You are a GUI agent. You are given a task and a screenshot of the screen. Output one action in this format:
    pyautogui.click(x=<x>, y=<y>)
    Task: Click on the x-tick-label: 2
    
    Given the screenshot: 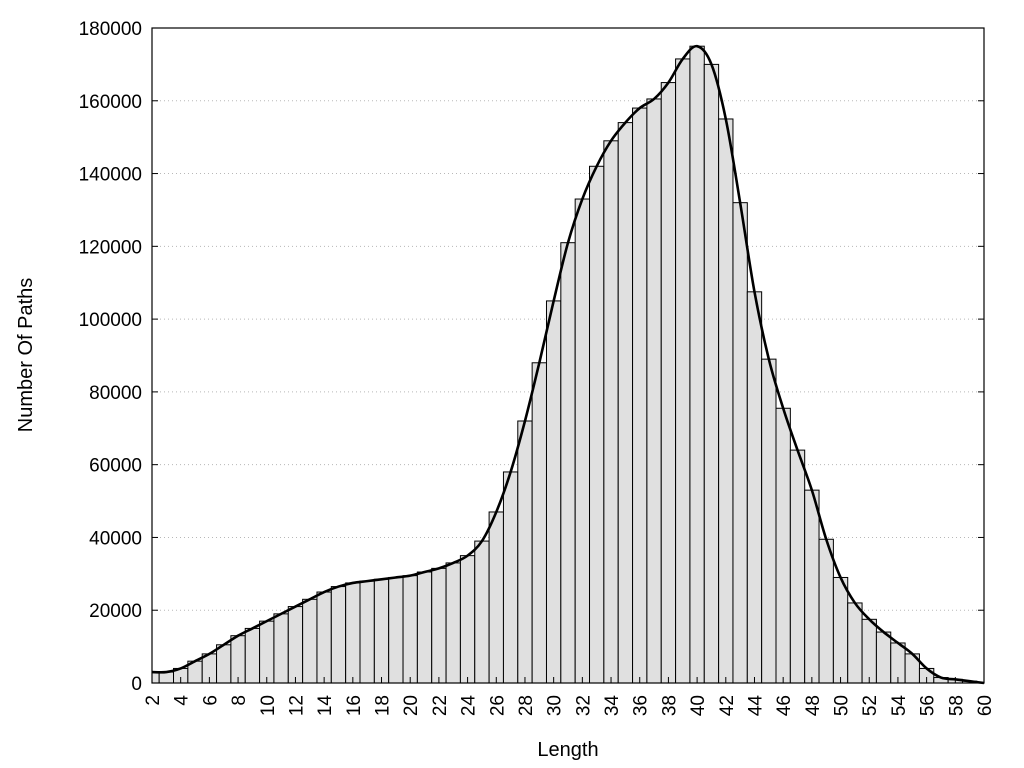 What is the action you would take?
    pyautogui.click(x=153, y=700)
    